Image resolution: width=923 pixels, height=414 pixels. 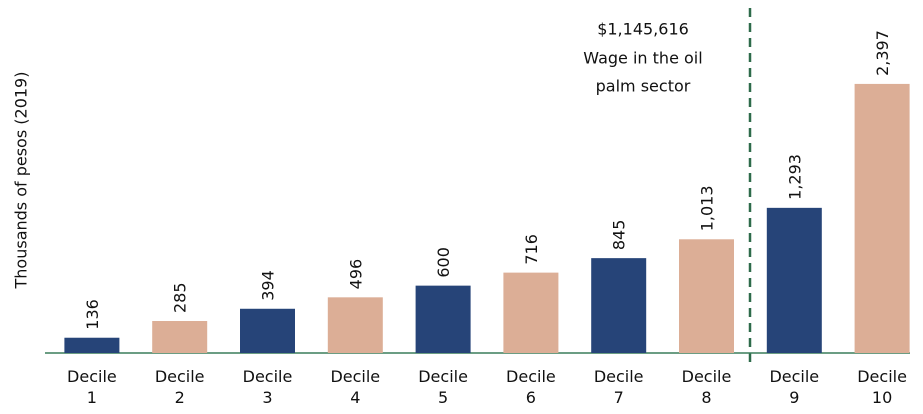 What do you see at coordinates (355, 274) in the screenshot?
I see `value-label: 496` at bounding box center [355, 274].